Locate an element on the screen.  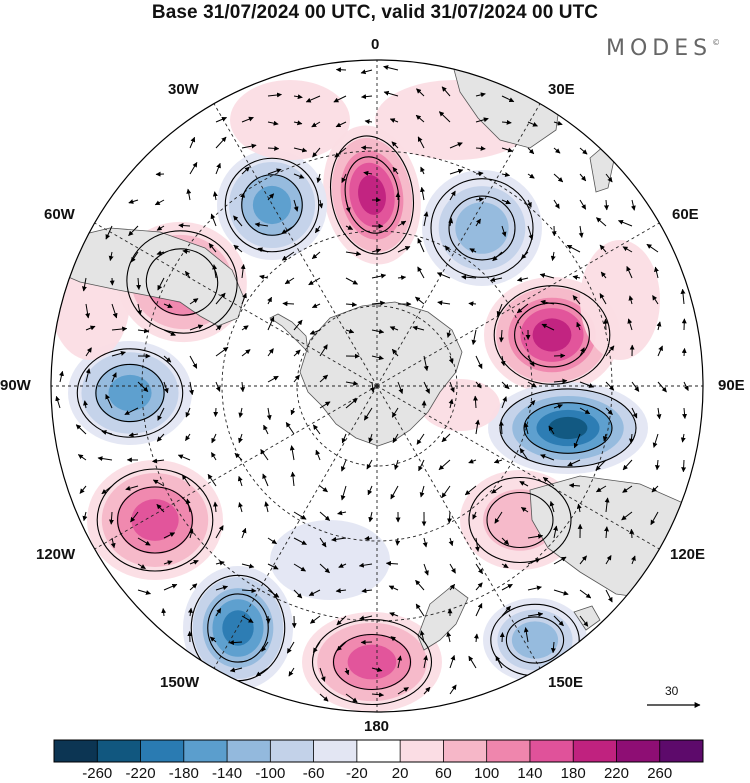
colorbar-tick-label: -220 is located at coordinates (140, 773).